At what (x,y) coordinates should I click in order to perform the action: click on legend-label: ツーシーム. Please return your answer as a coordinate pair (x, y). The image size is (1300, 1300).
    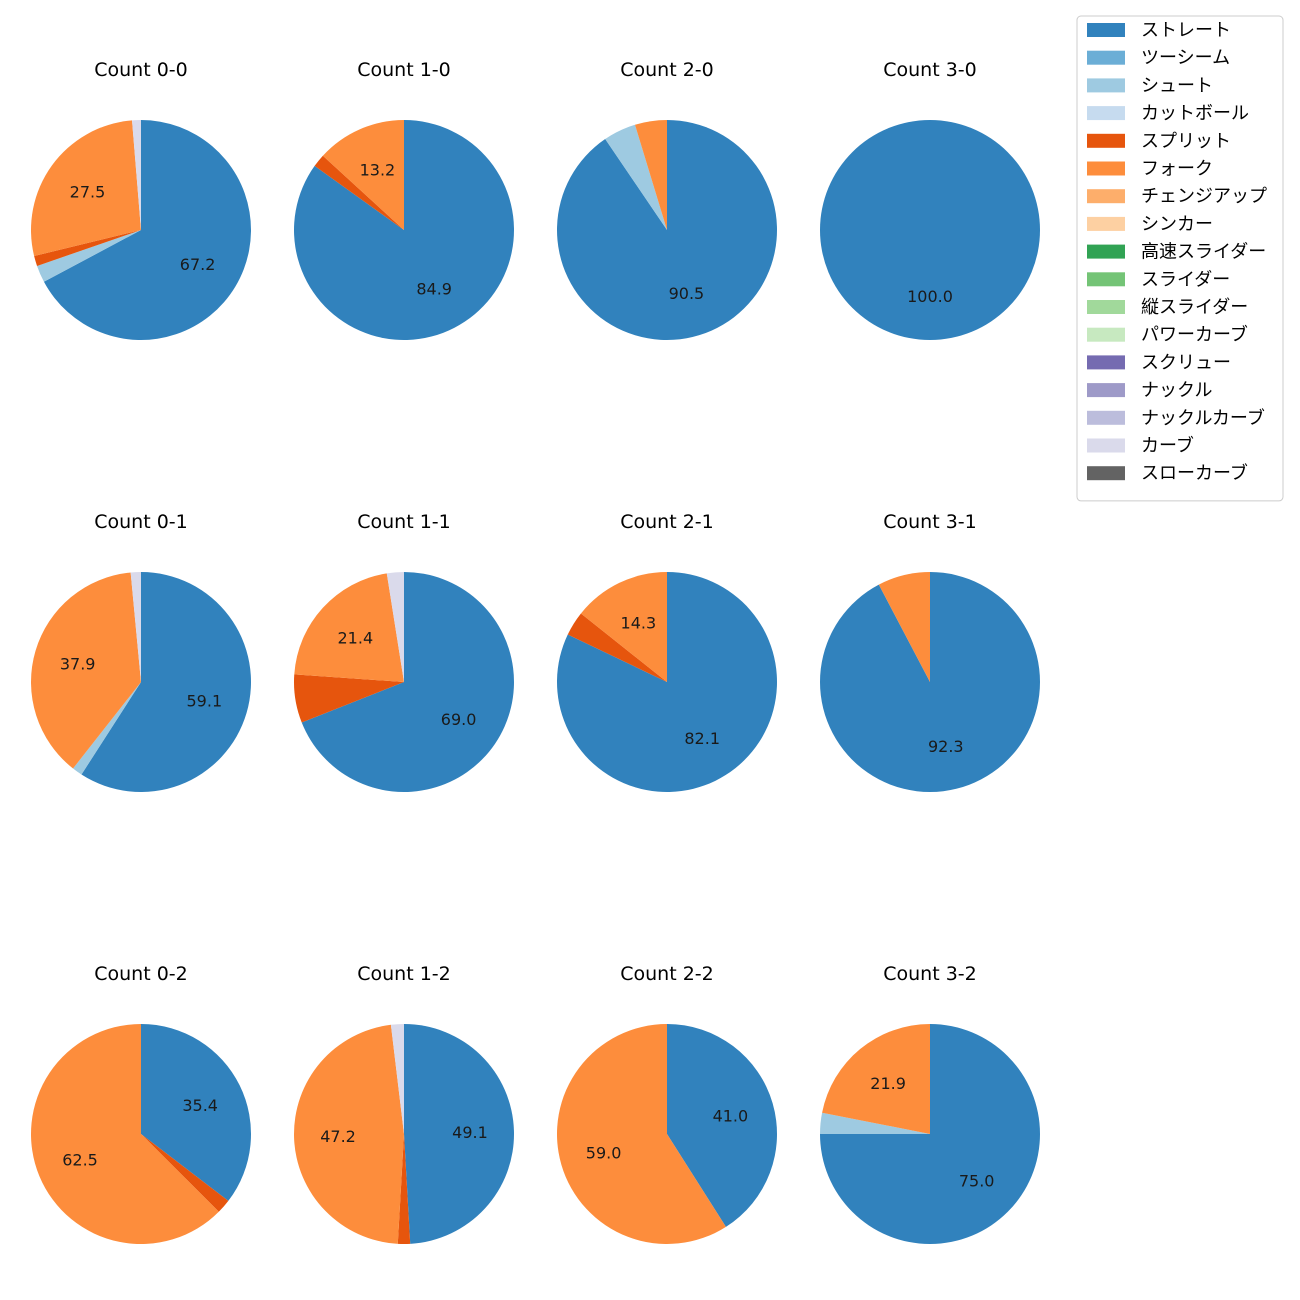
    Looking at the image, I should click on (1185, 58).